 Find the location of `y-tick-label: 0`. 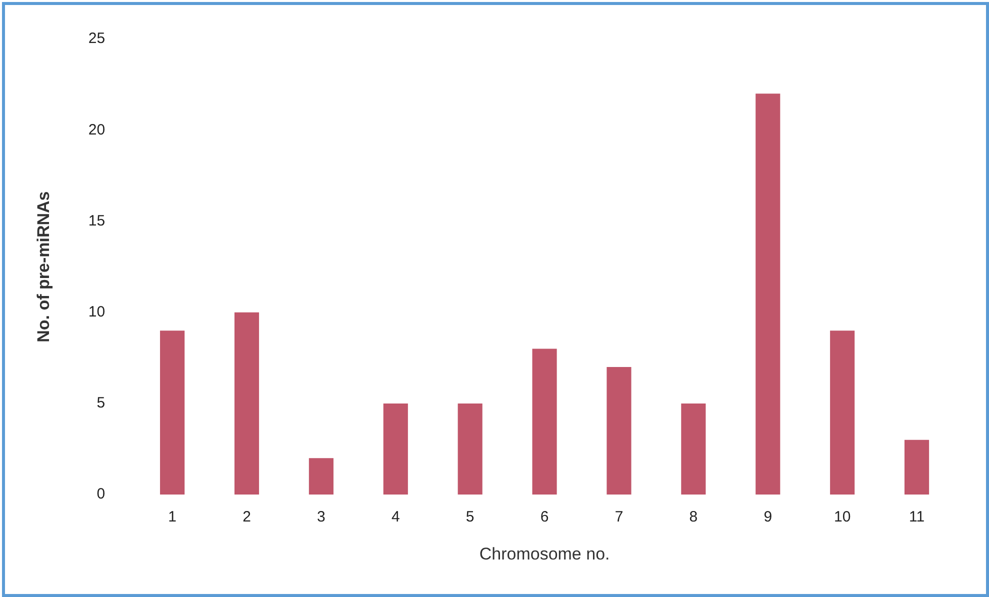

y-tick-label: 0 is located at coordinates (101, 494).